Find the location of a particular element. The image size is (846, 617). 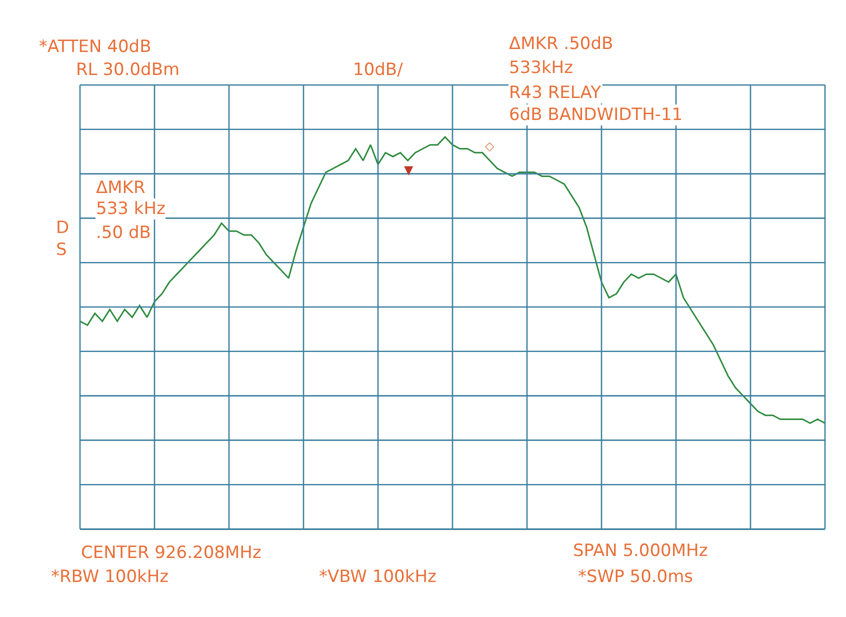

text: R43 RELAY is located at coordinates (555, 93).